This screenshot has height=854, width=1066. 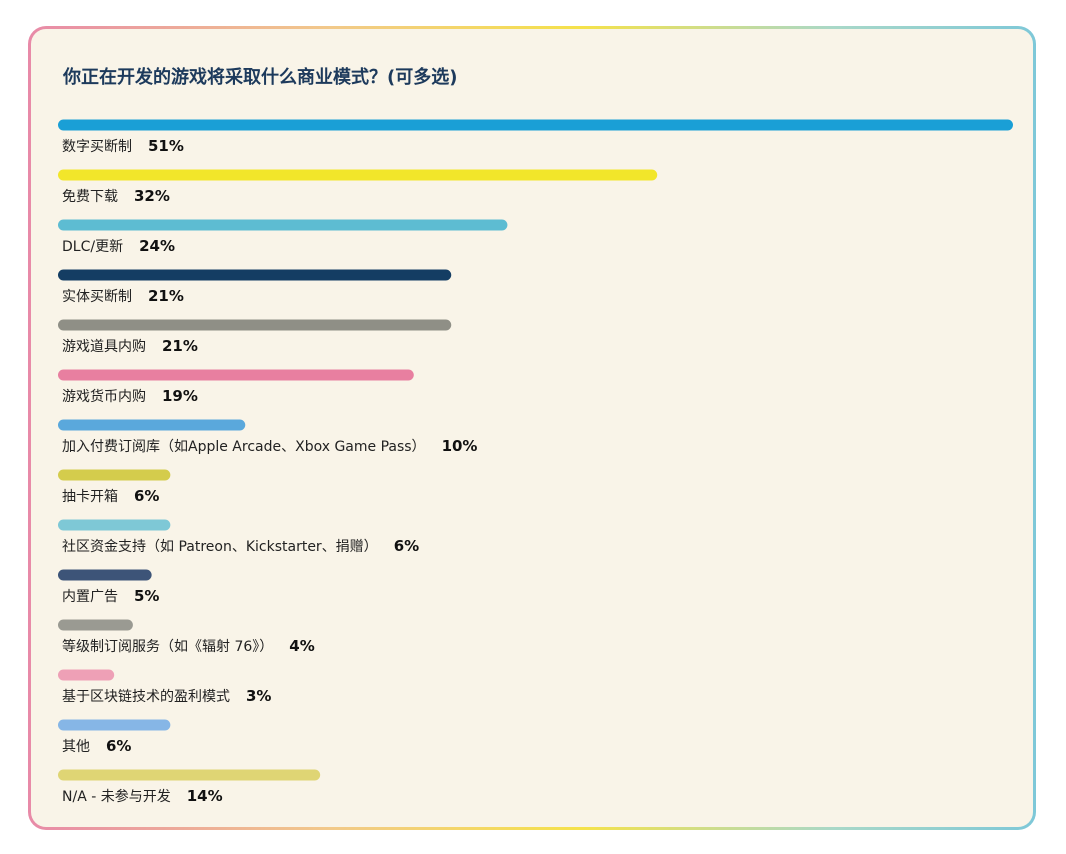 I want to click on bar-row: 游戏货币内购 19%, so click(x=236, y=387).